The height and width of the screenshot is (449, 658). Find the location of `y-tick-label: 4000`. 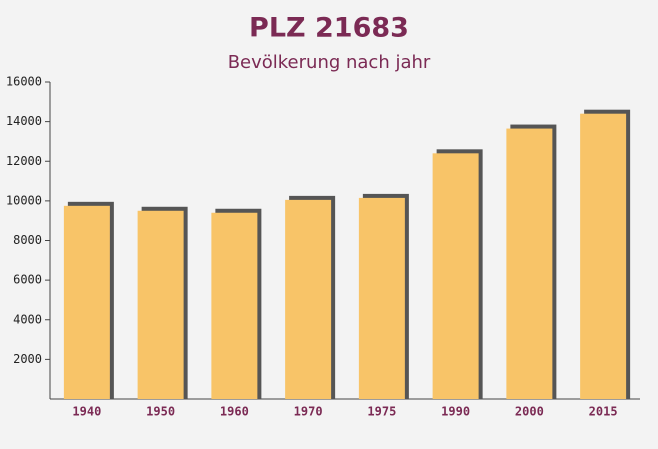

y-tick-label: 4000 is located at coordinates (27, 319).